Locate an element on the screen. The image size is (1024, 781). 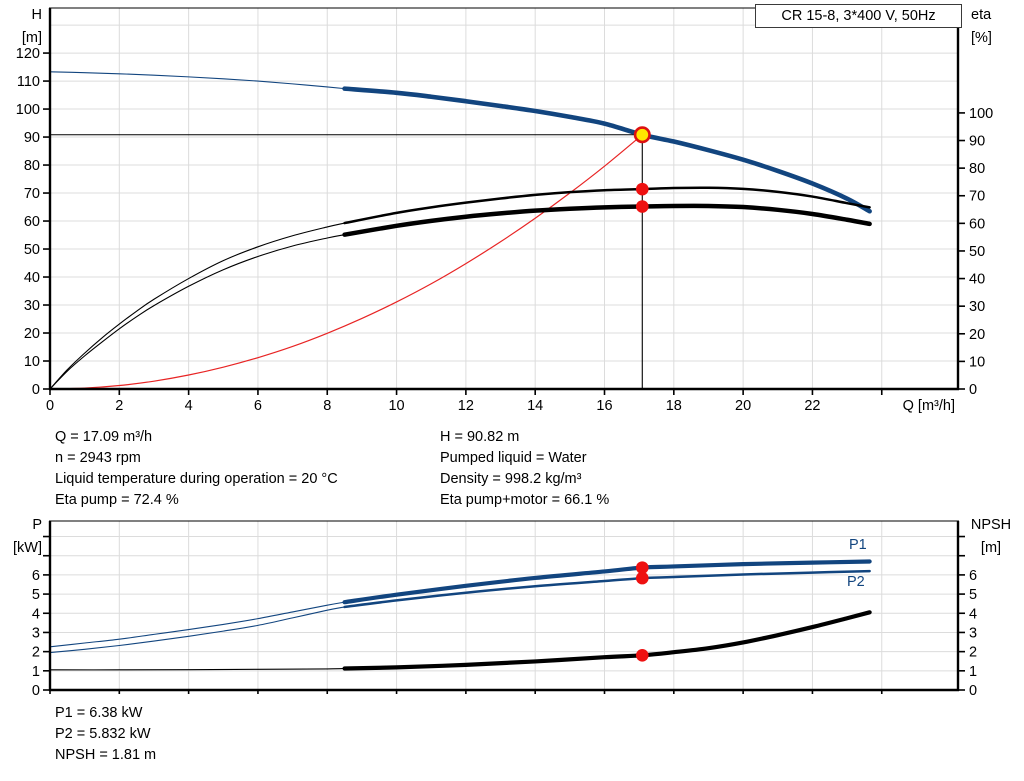
right-tick-label: 1 is located at coordinates (973, 672).